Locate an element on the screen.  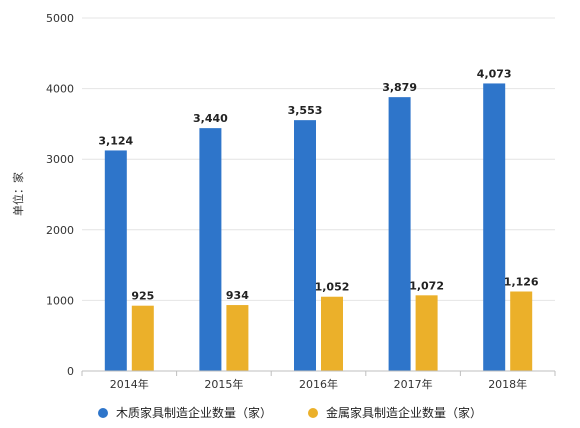
x-tick-label: 2014年 is located at coordinates (129, 384).